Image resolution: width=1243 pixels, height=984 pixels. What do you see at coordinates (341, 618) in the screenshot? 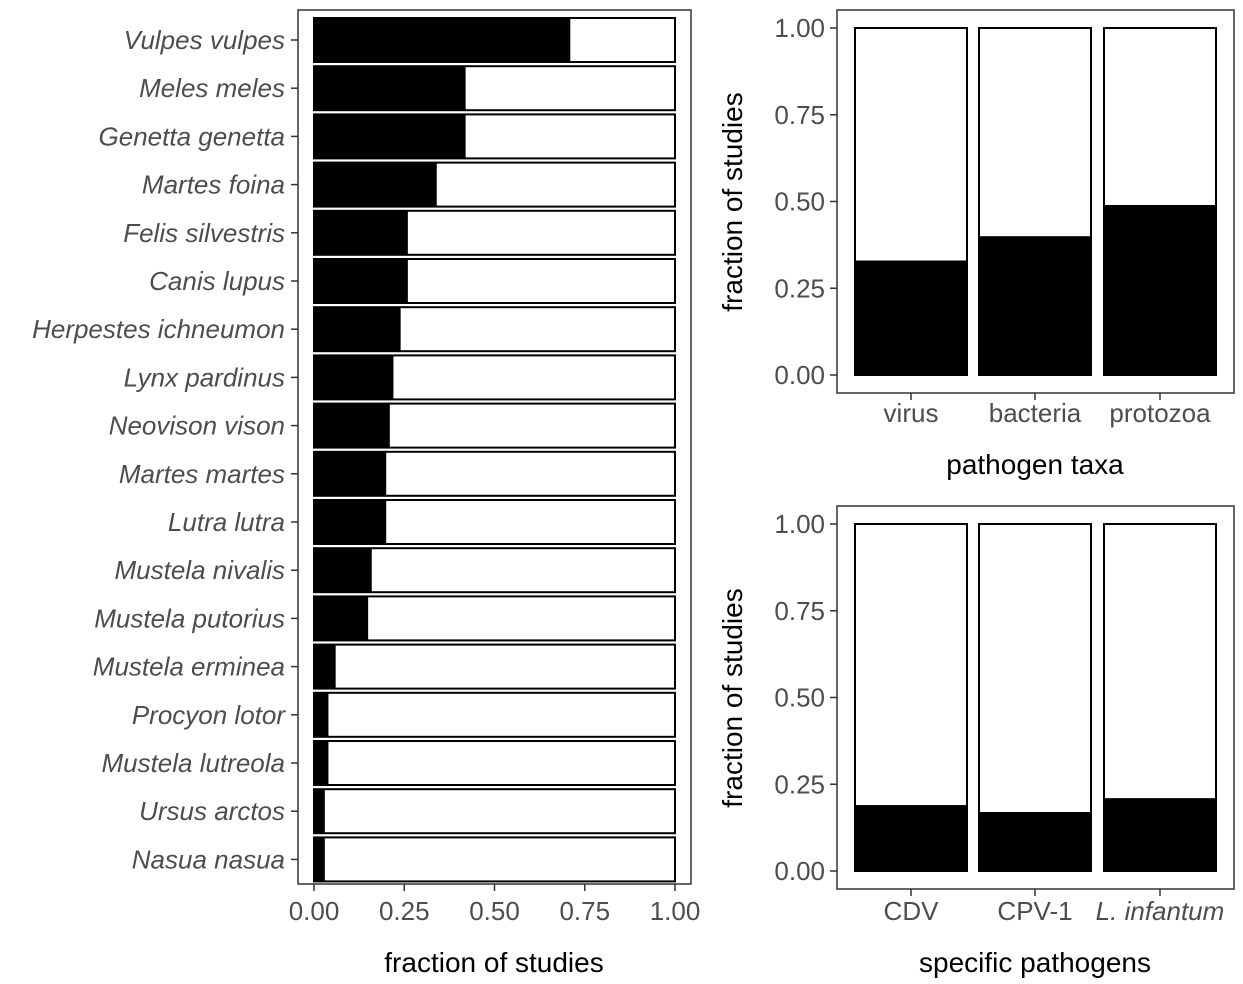
I see `species-bar-fraction-mustela-putorius` at bounding box center [341, 618].